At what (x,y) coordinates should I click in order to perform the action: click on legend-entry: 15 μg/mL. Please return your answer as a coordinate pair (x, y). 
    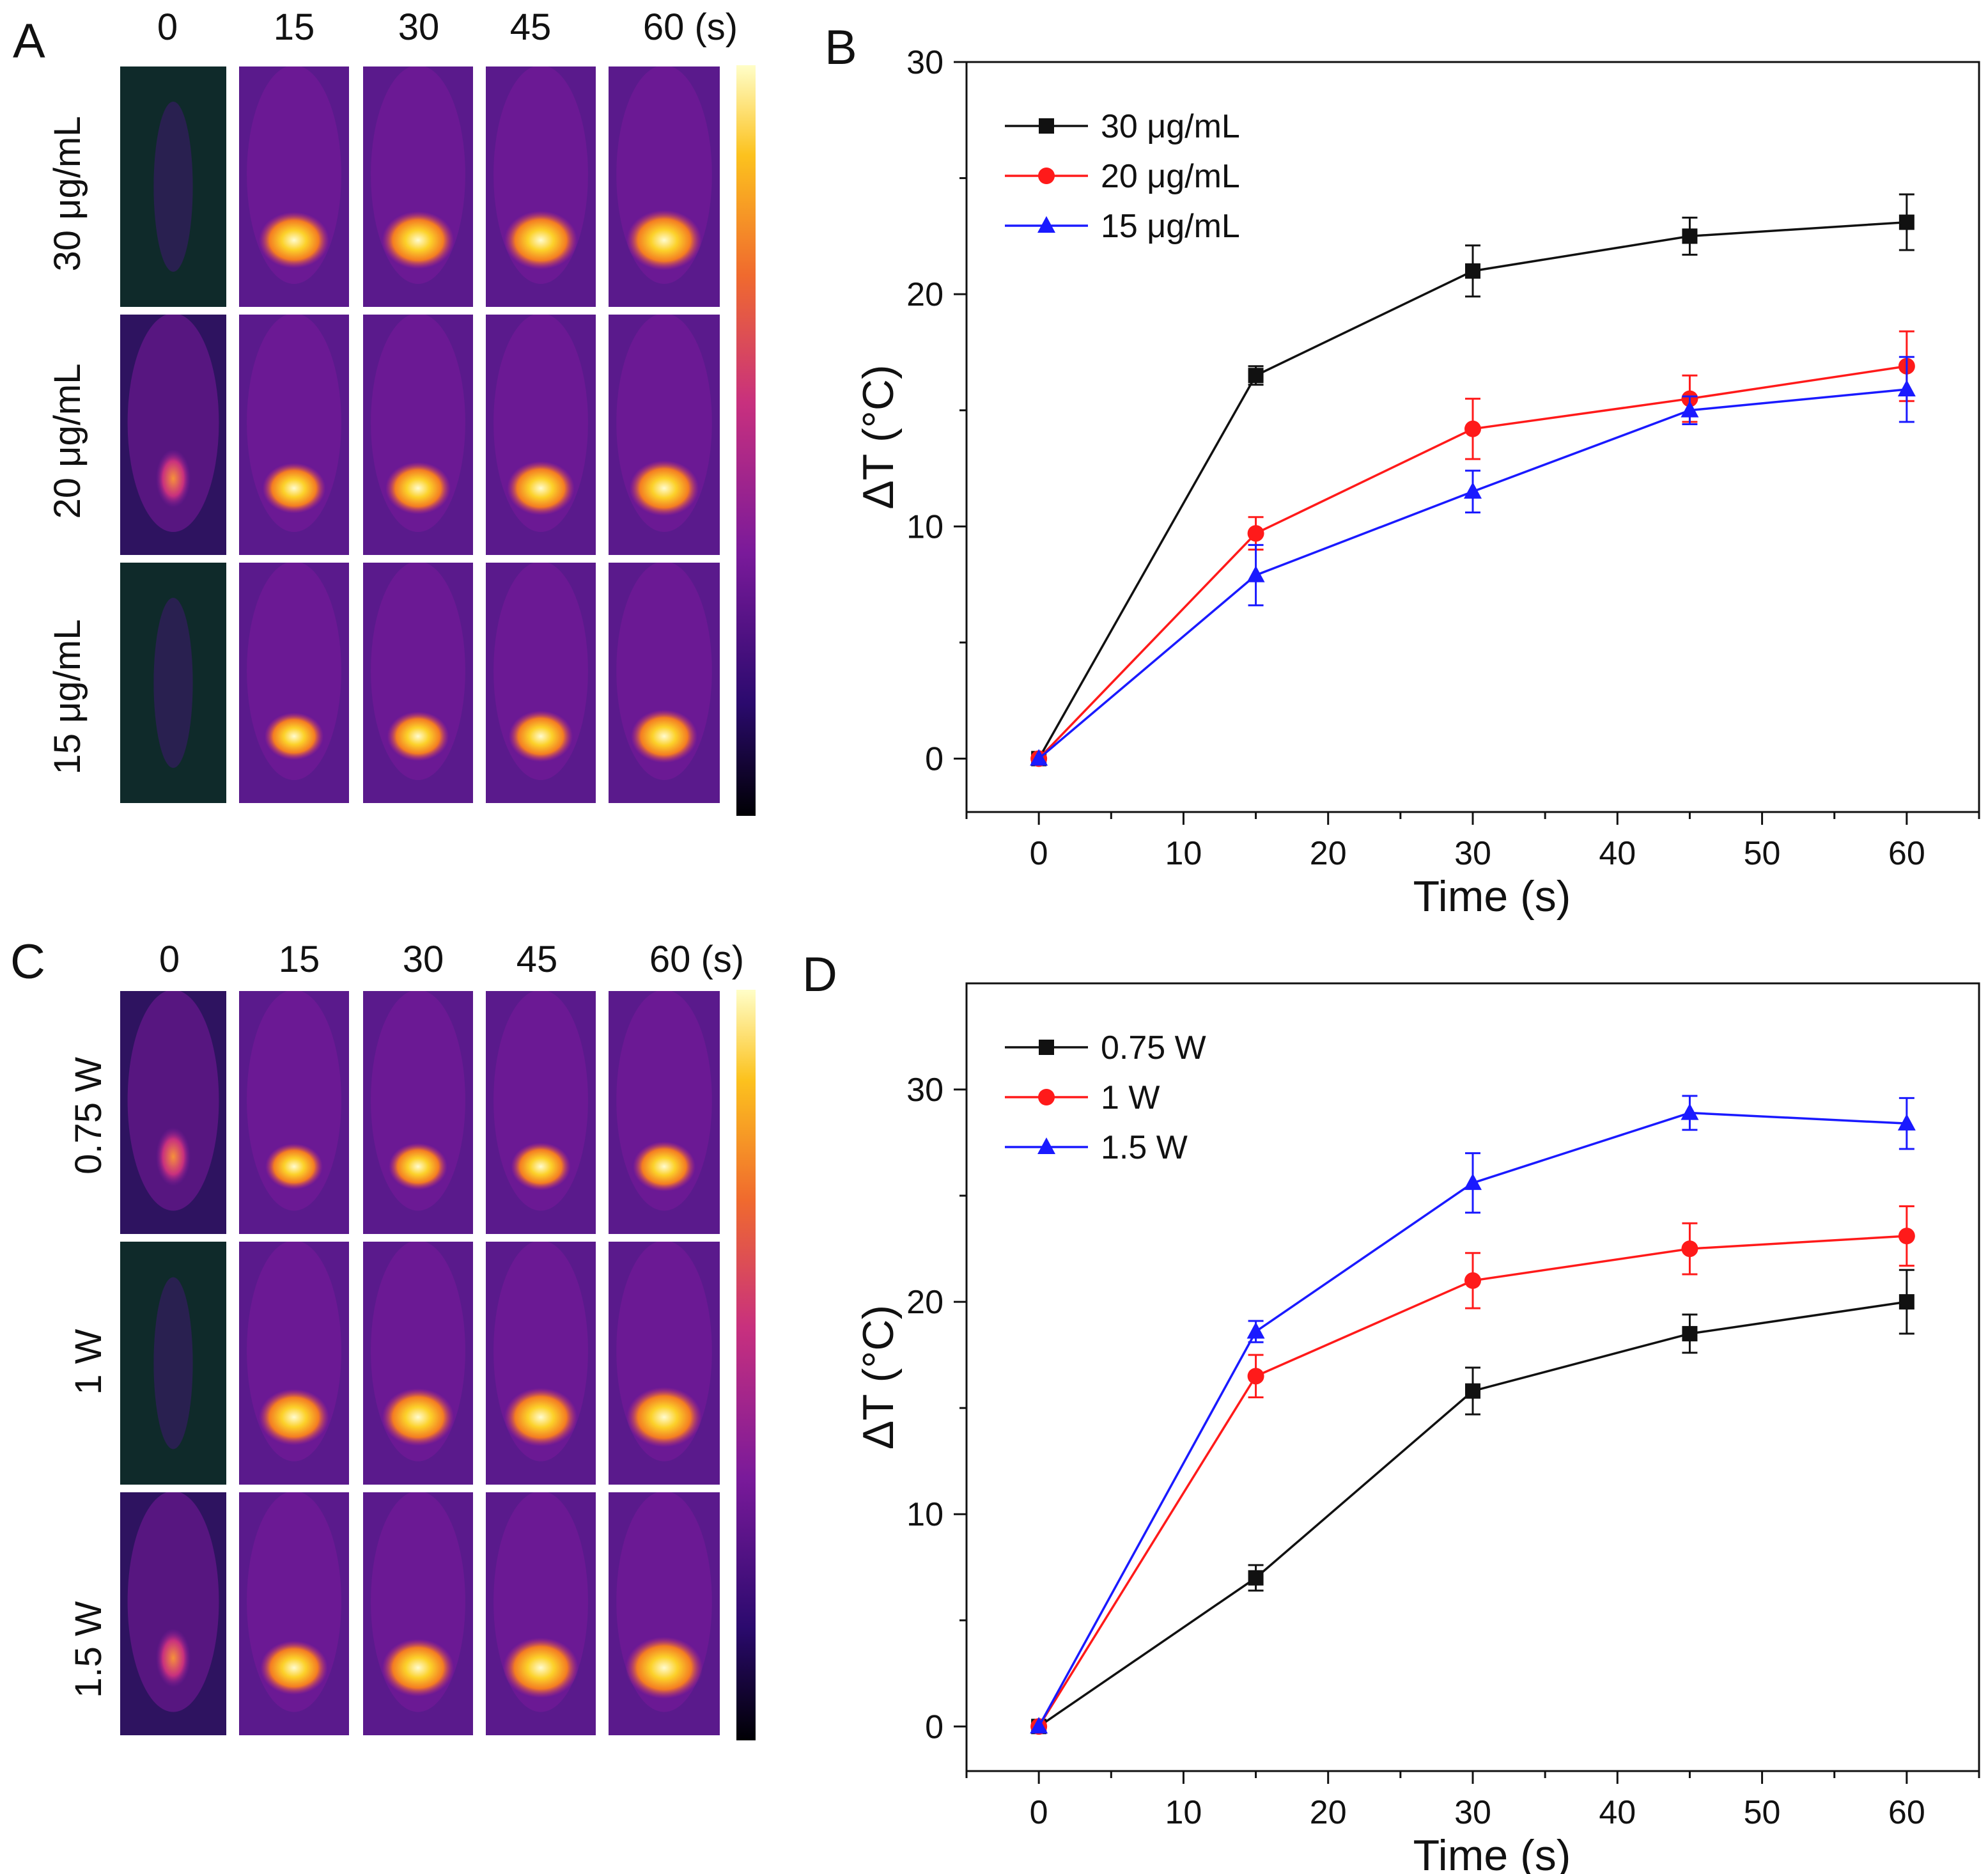
    Looking at the image, I should click on (1122, 227).